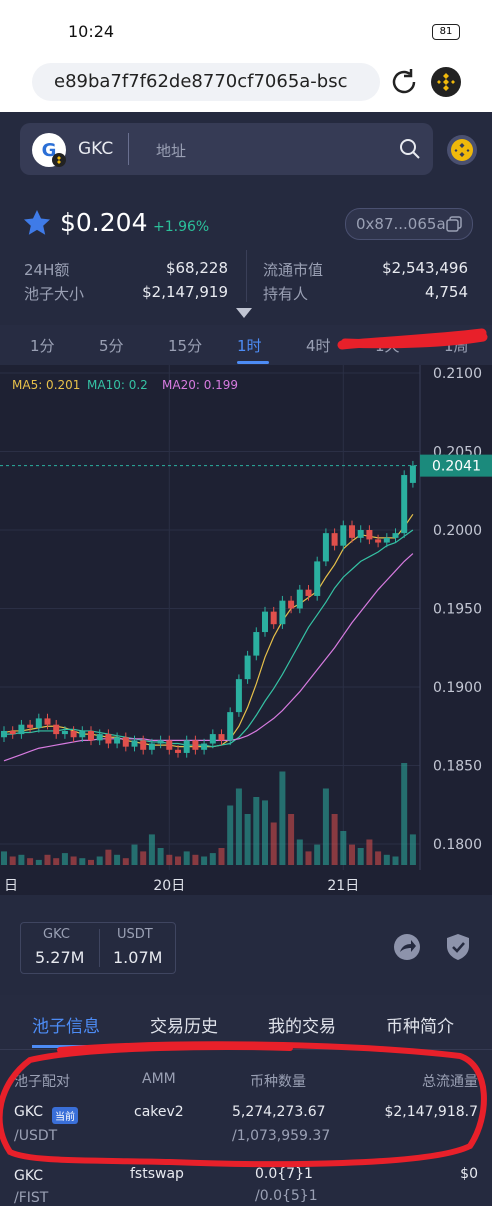 The image size is (492, 1206). Describe the element at coordinates (46, 385) in the screenshot. I see `ma-legend: MA5: 0.201` at that location.